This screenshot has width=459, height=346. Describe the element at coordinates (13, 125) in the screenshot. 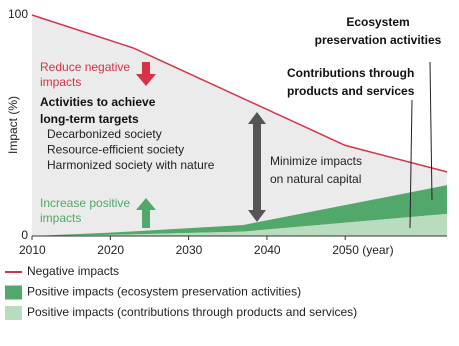

I see `y-axis-label: Impact (%)` at that location.